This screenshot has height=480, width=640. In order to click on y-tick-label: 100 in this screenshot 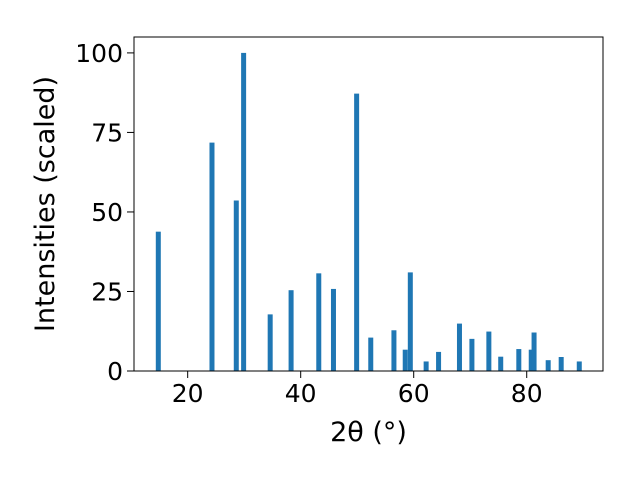, I will do `click(99, 53)`.